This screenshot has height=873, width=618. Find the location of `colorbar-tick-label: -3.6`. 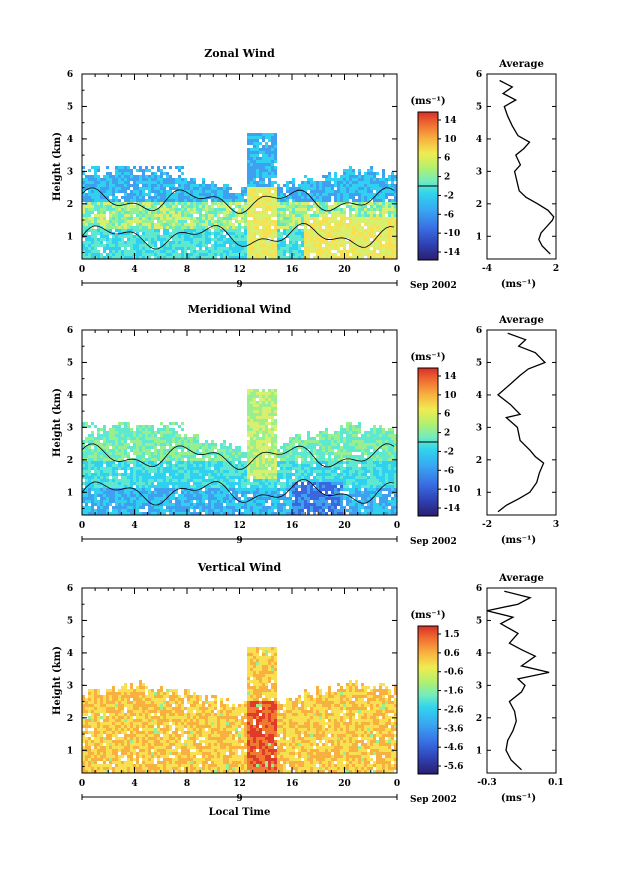

colorbar-tick-label: -3.6 is located at coordinates (453, 729).